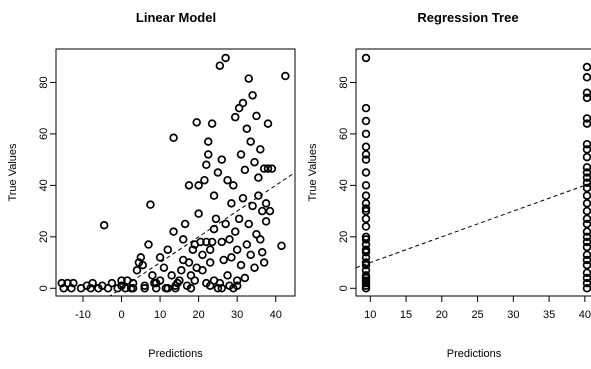  Describe the element at coordinates (370, 315) in the screenshot. I see `x-tick-label: 10` at that location.